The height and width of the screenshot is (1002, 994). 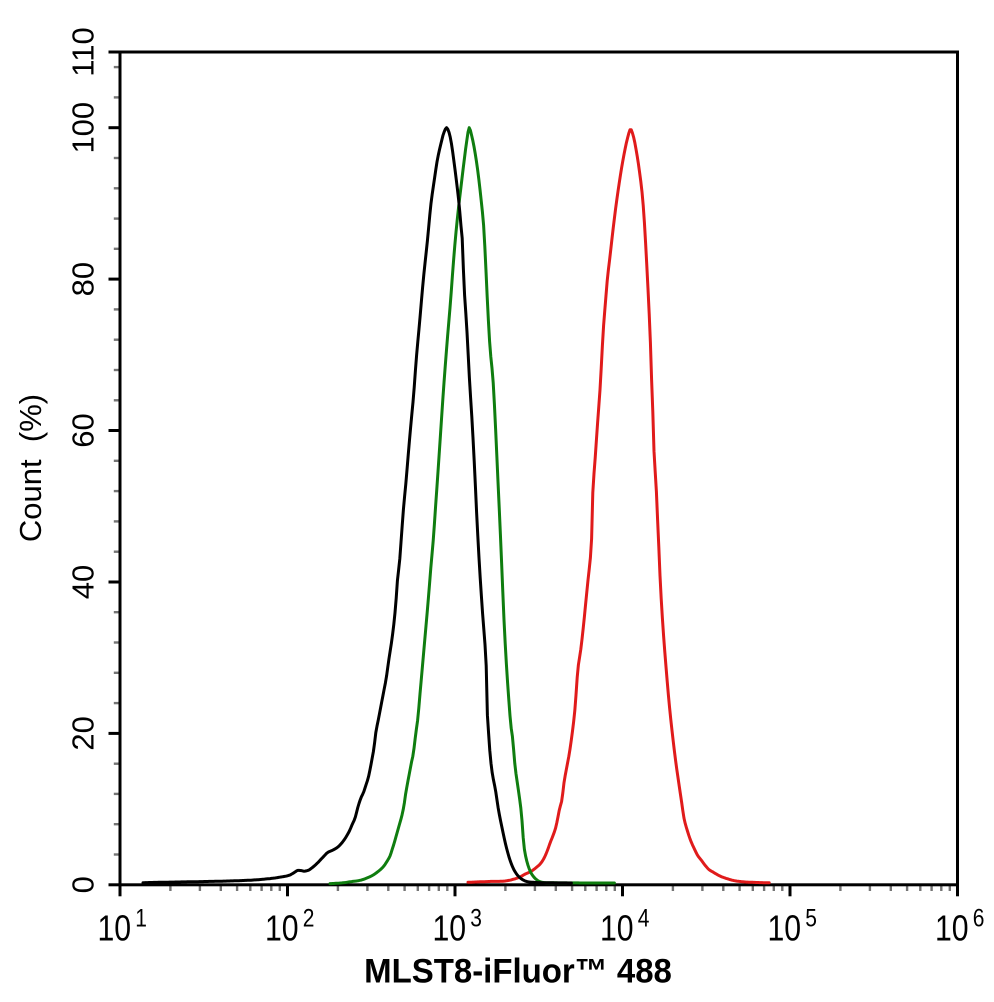 What do you see at coordinates (625, 926) in the screenshot?
I see `svg-text:104: 10 4` at bounding box center [625, 926].